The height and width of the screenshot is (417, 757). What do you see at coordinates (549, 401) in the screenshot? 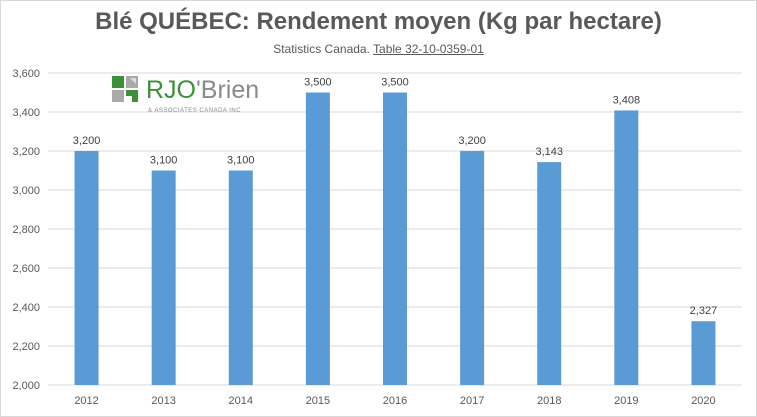
I see `x-tick-label: 2018` at bounding box center [549, 401].